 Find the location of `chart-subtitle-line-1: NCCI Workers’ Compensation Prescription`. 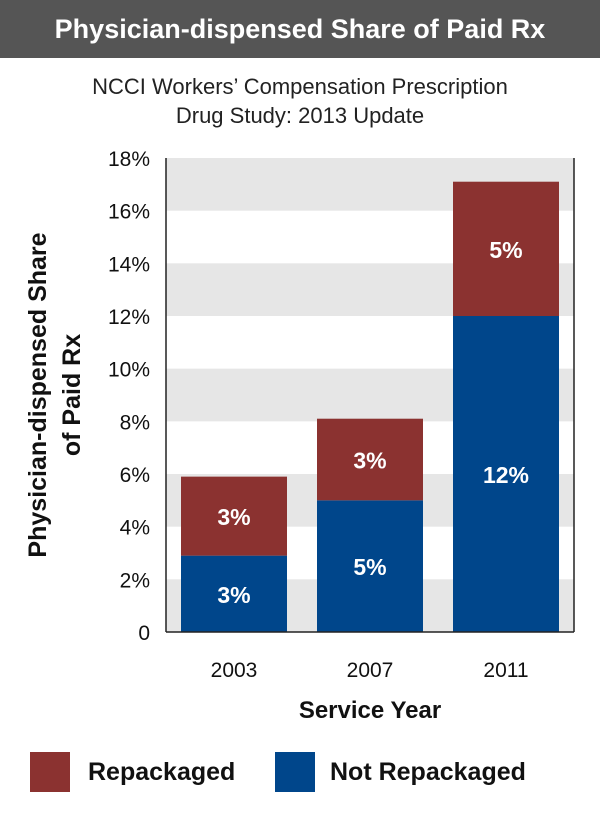

chart-subtitle-line-1: NCCI Workers’ Compensation Prescription is located at coordinates (300, 86).